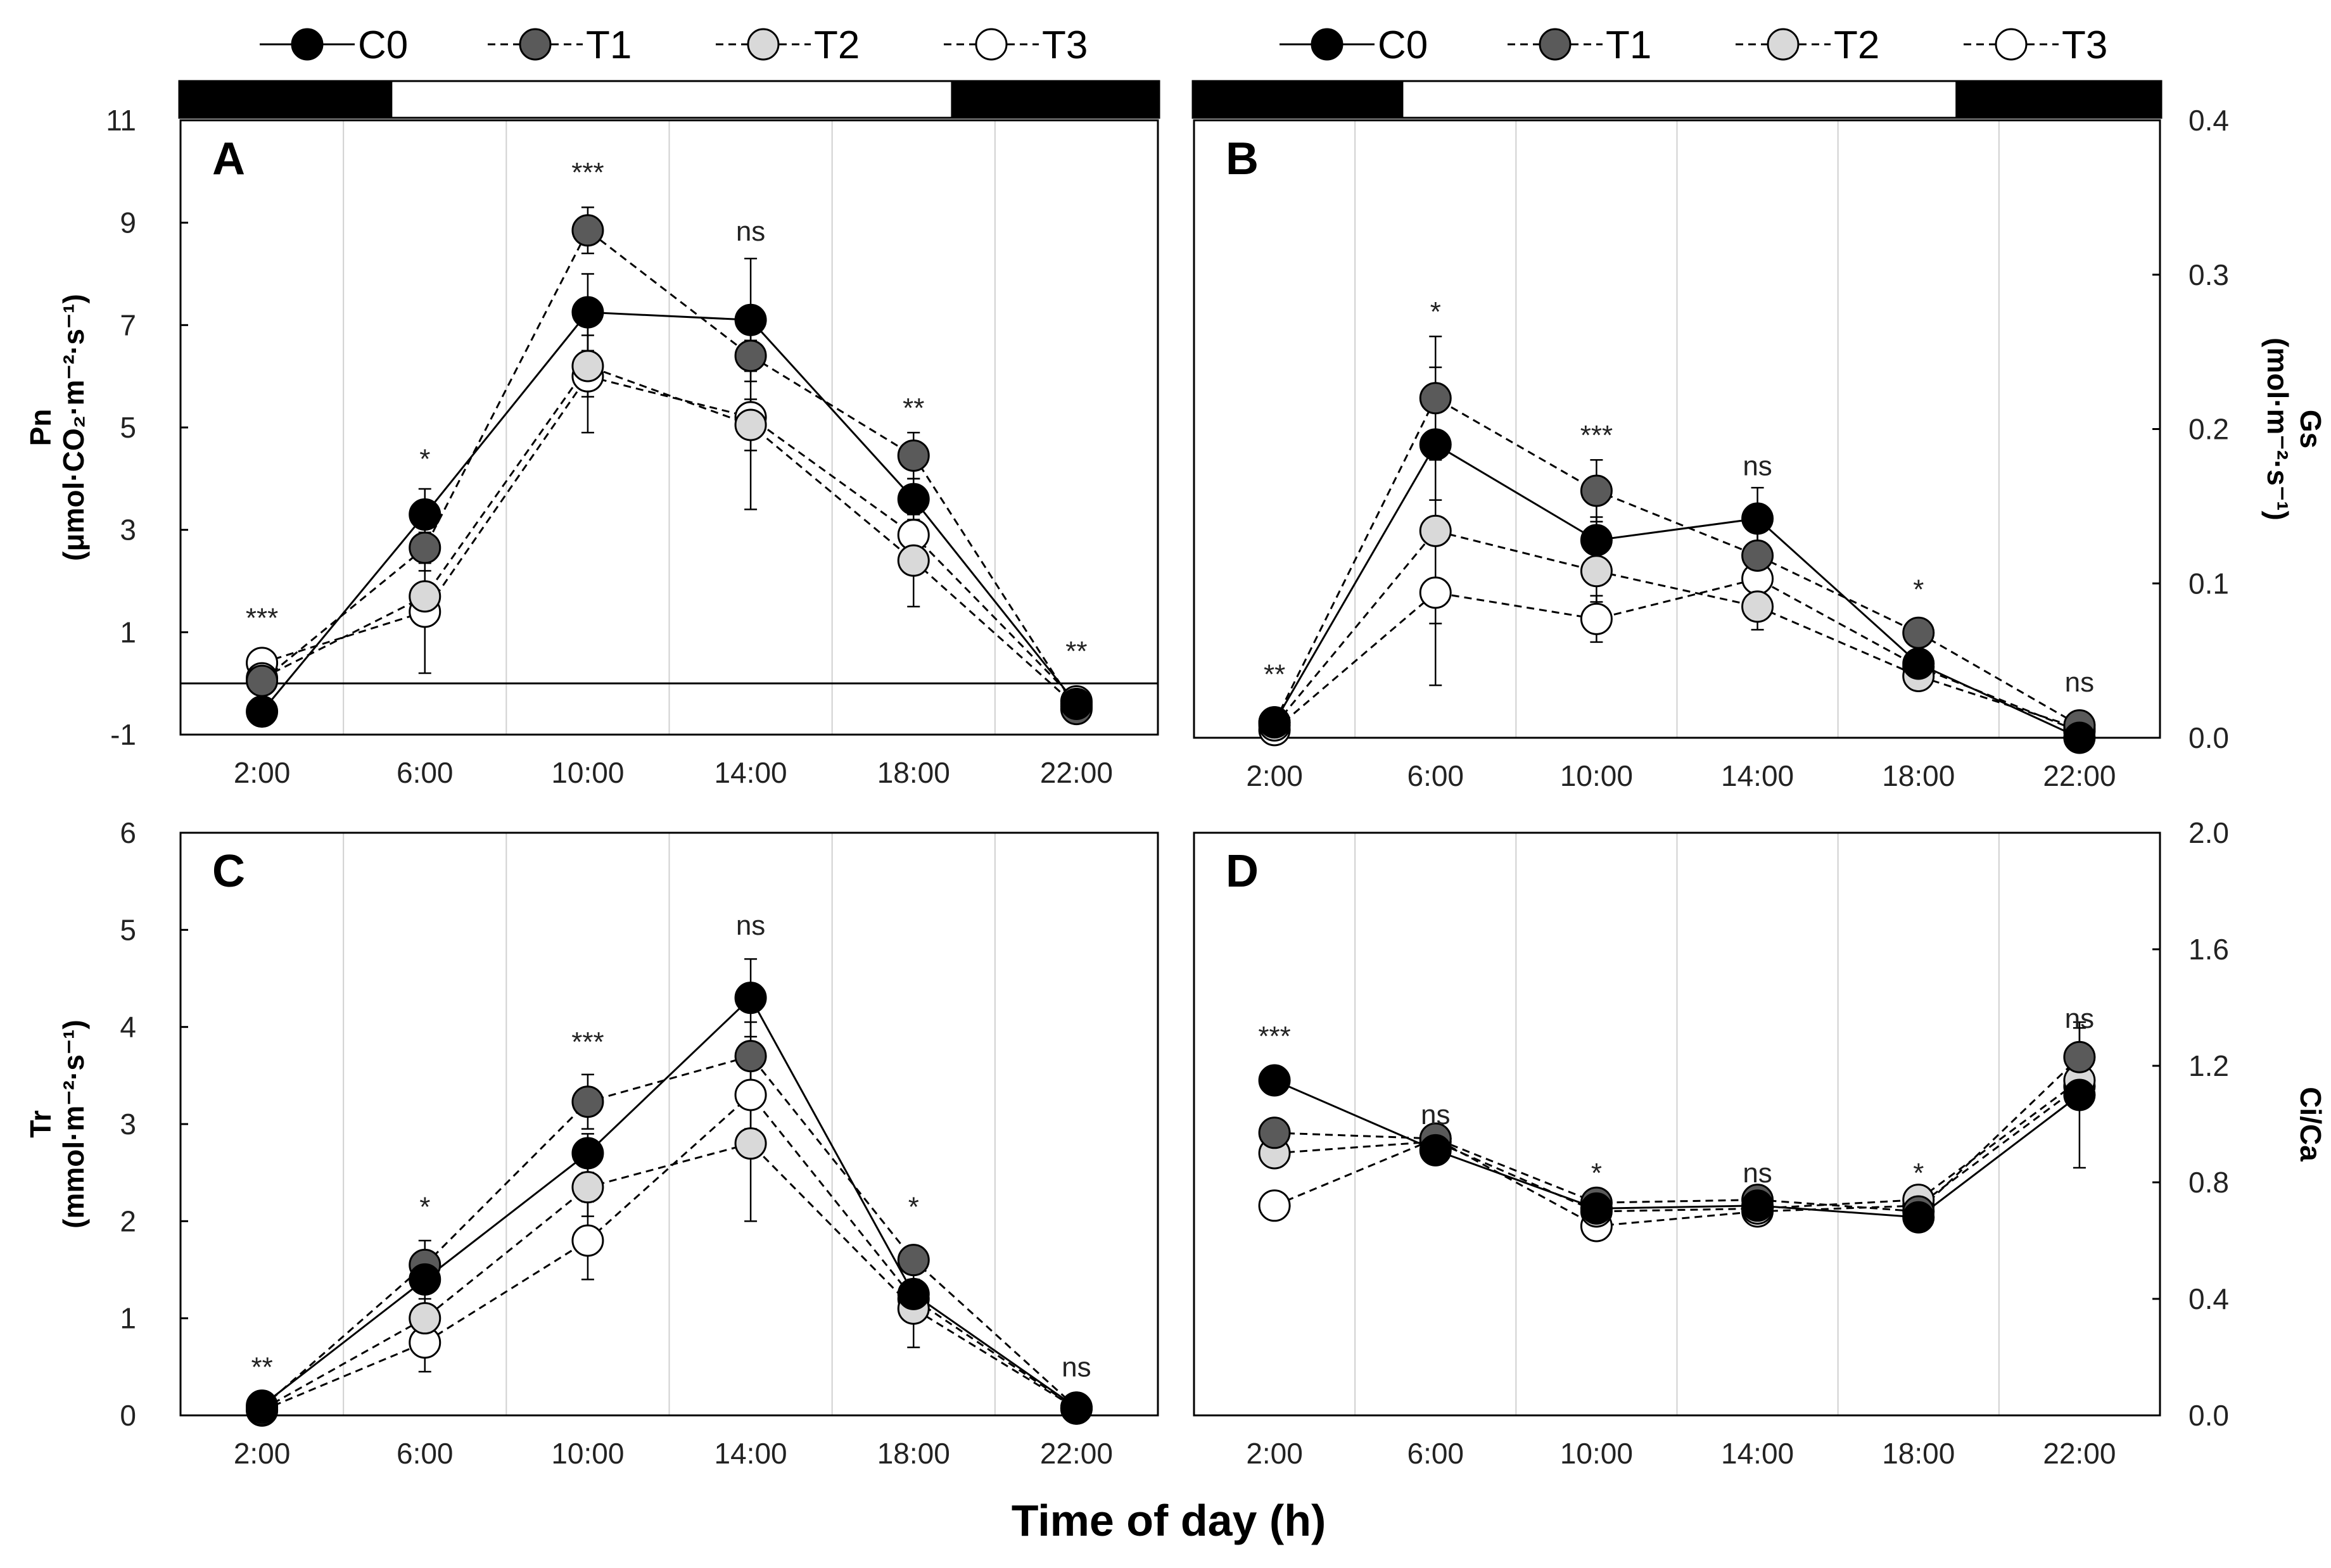 Image resolution: width=2331 pixels, height=1568 pixels. Describe the element at coordinates (2084, 45) in the screenshot. I see `legend-label-t3: T3` at that location.